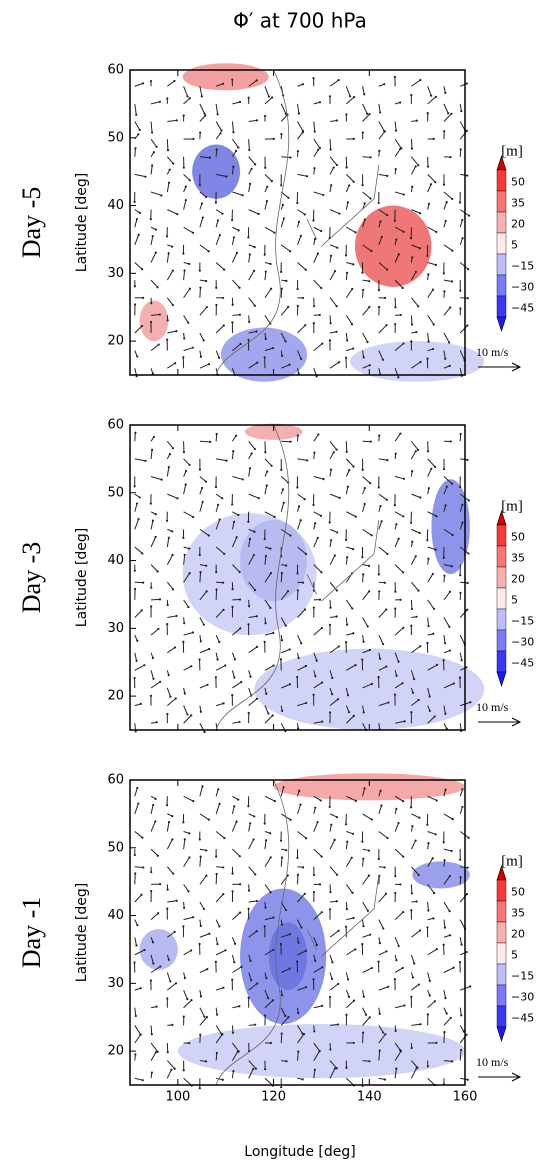 This screenshot has width=537, height=1170. What do you see at coordinates (499, 1077) in the screenshot?
I see `vector-key-arrow` at bounding box center [499, 1077].